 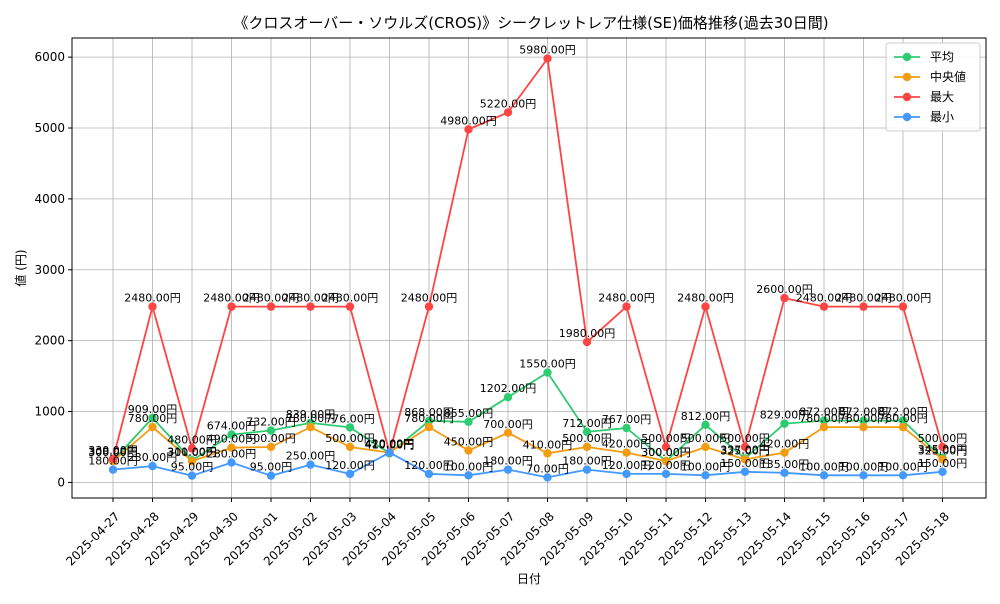 What do you see at coordinates (587, 423) in the screenshot?
I see `data-label: 712.00円` at bounding box center [587, 423].